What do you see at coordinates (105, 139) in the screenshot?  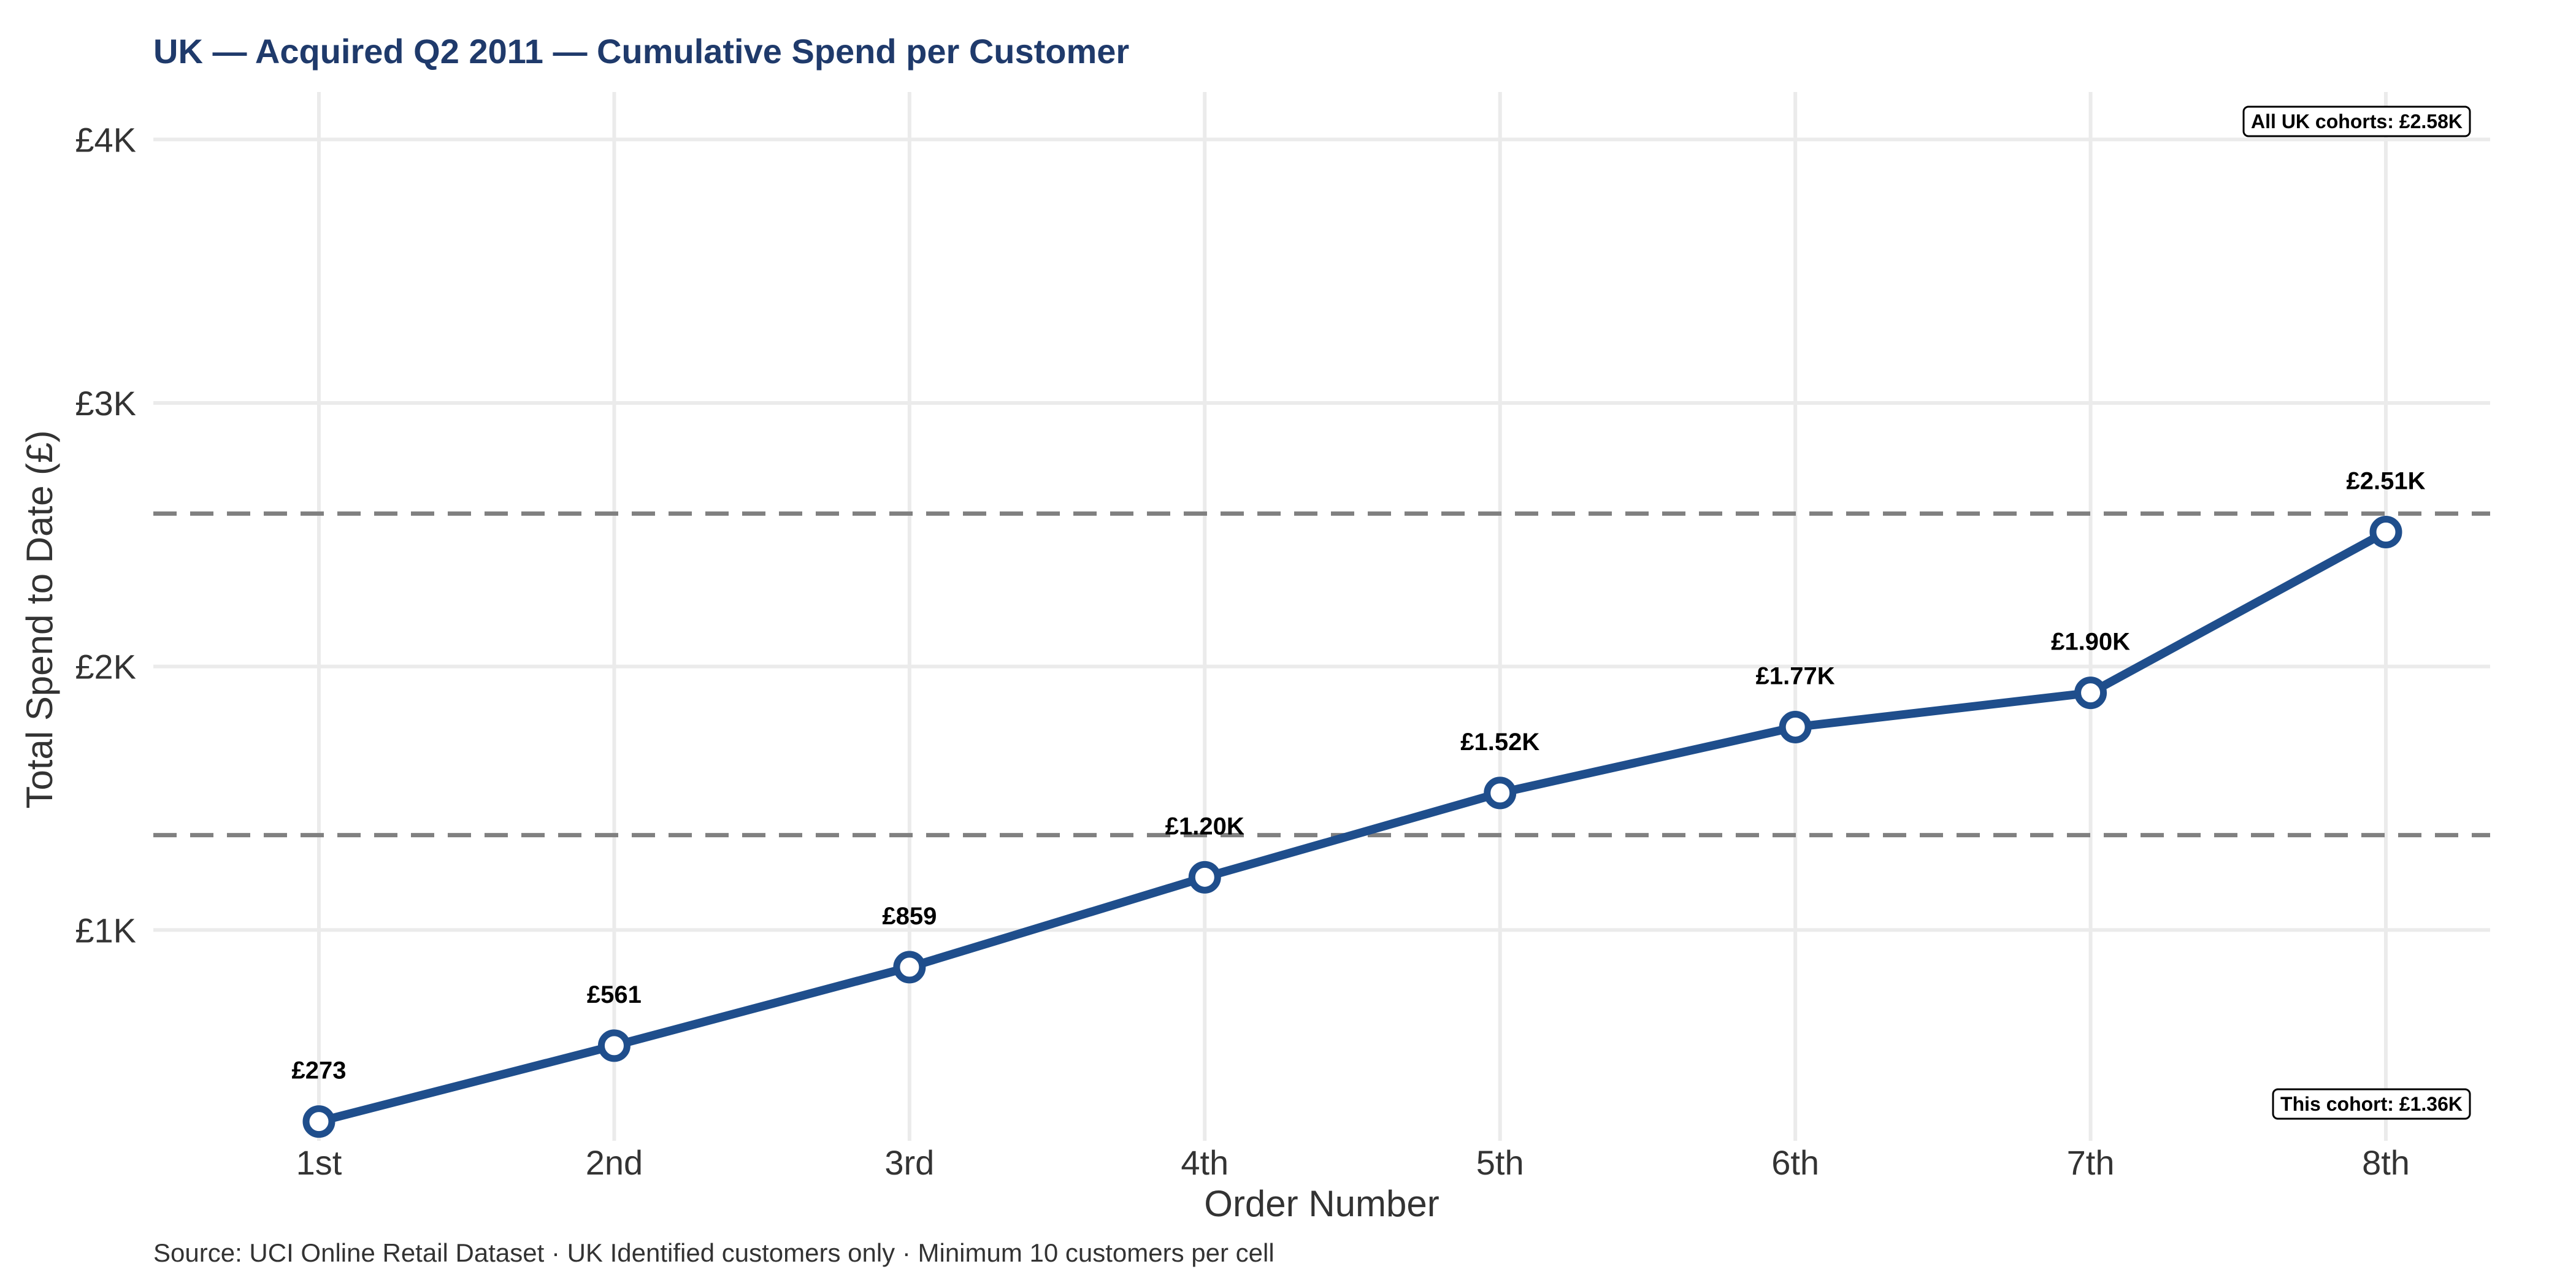 I see `y-tick-label: £4K` at bounding box center [105, 139].